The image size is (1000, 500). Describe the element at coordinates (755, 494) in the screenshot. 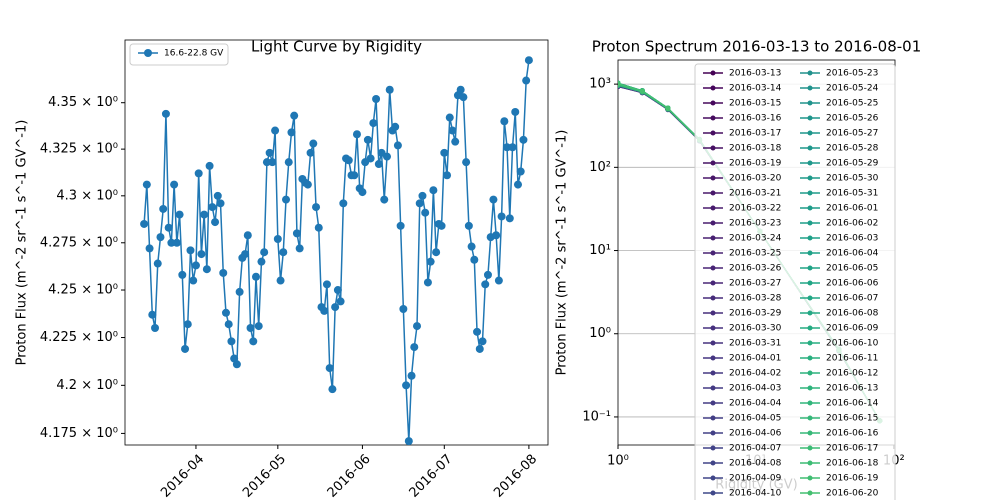

I see `legend-label: 2016-04-10` at that location.